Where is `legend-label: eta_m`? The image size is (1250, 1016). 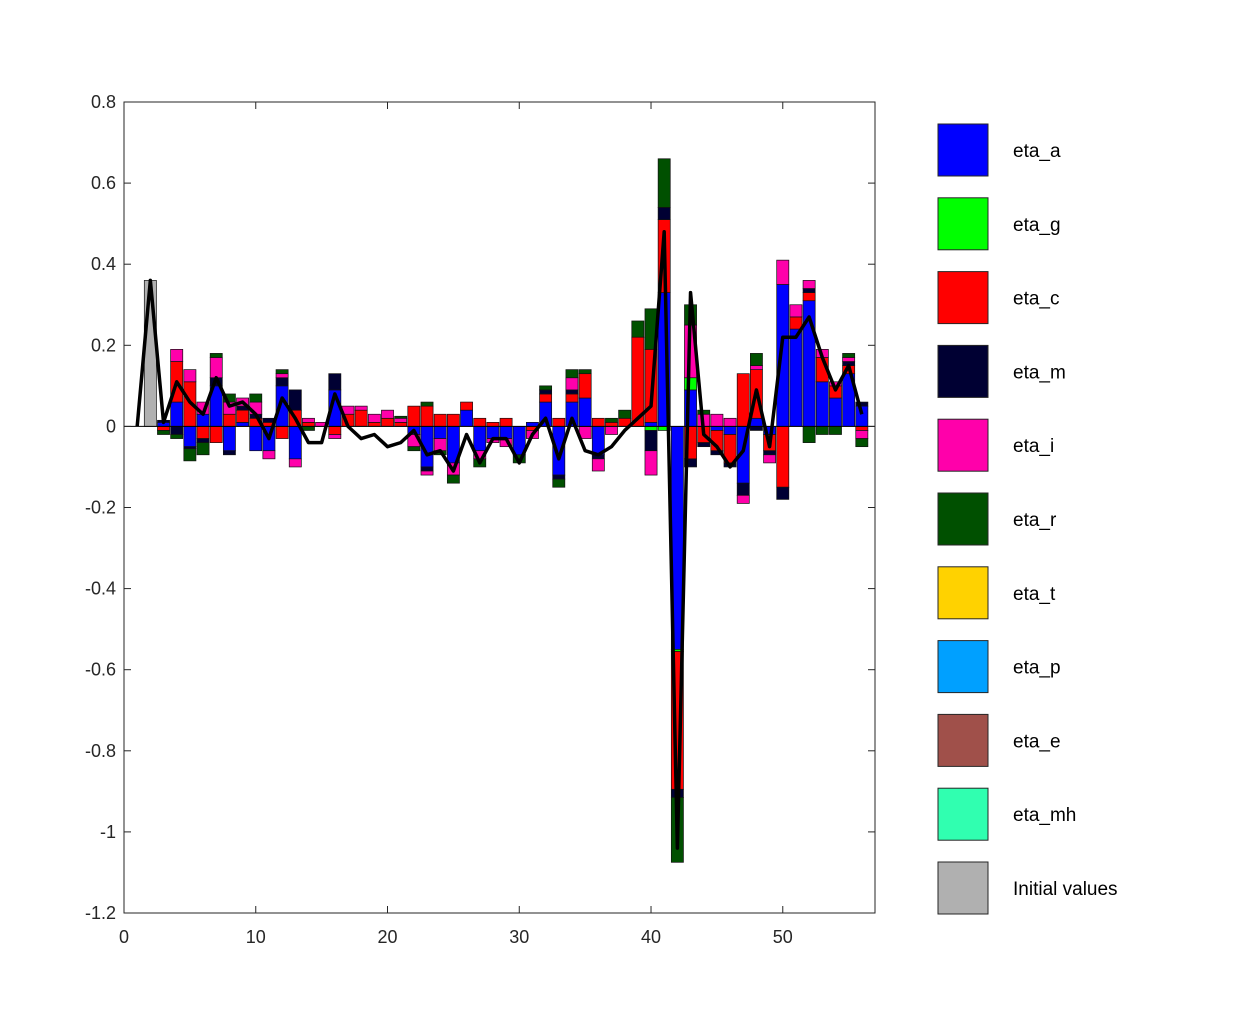 legend-label: eta_m is located at coordinates (1039, 372).